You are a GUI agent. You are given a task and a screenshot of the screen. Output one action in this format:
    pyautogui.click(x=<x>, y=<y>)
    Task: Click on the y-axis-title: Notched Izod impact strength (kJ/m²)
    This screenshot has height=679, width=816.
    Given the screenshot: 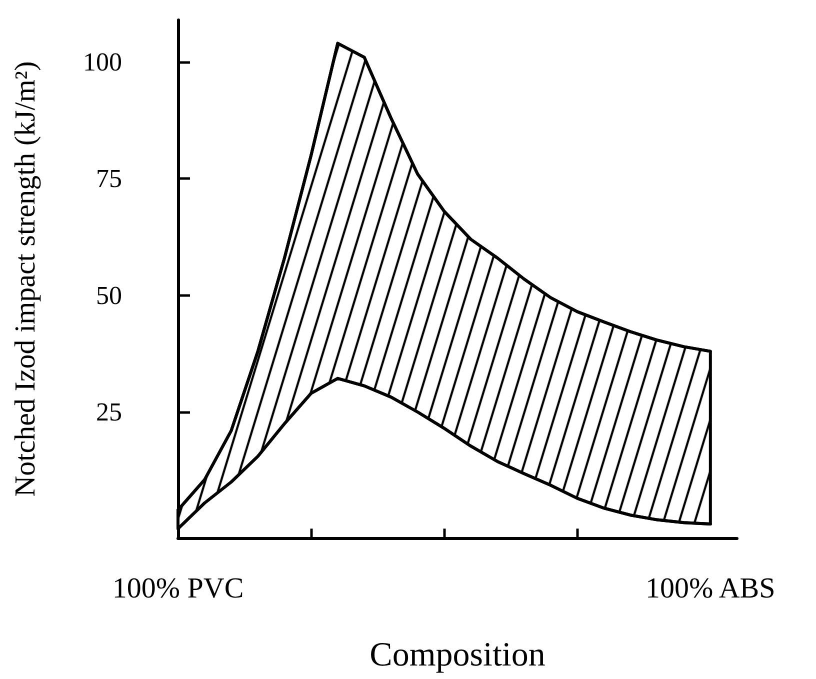 What is the action you would take?
    pyautogui.click(x=26, y=279)
    